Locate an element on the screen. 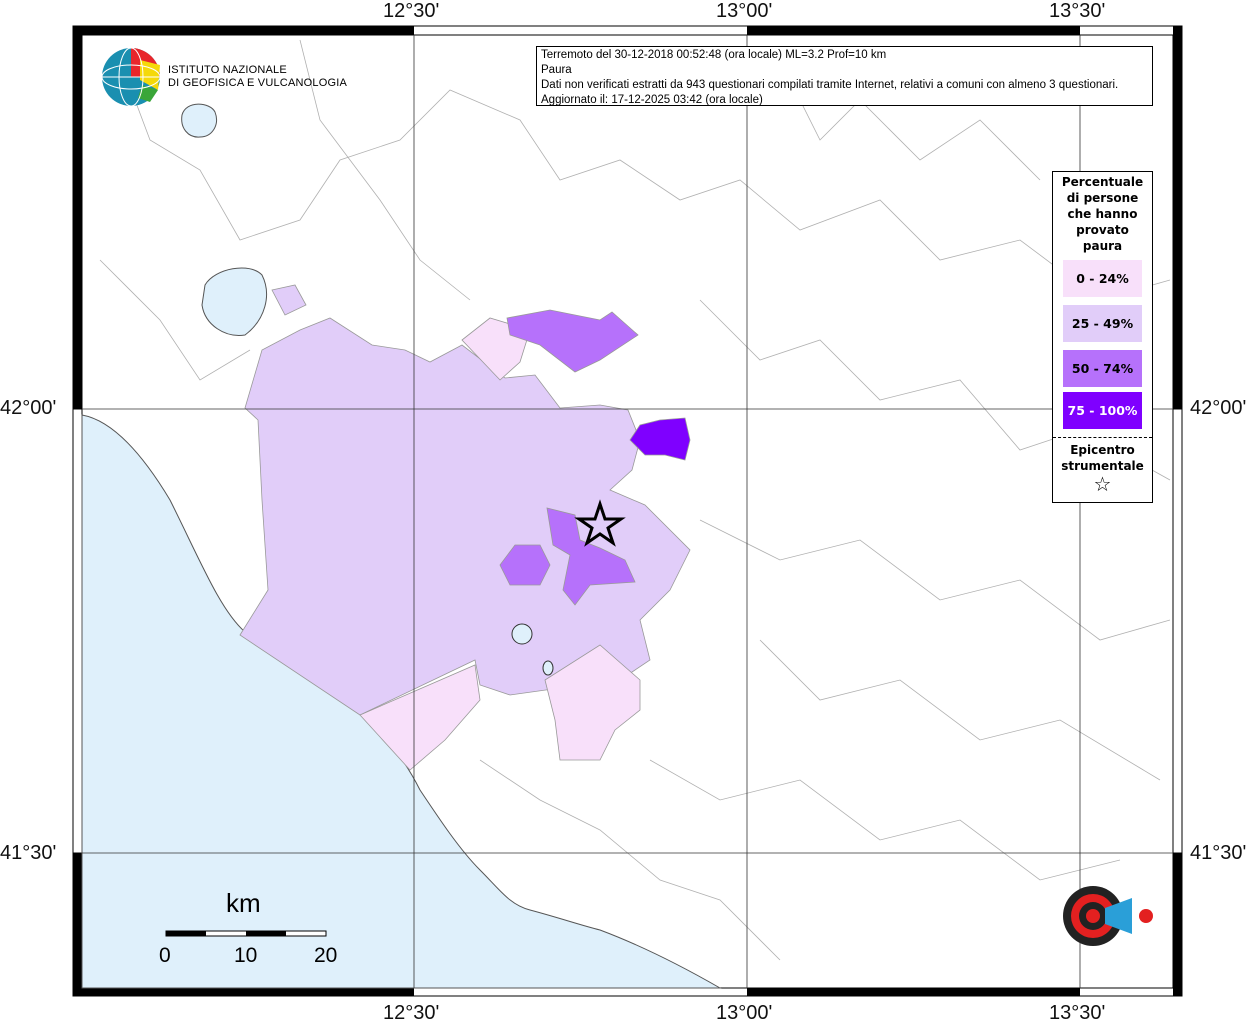 This screenshot has height=1025, width=1255. legend-title-line: che hanno is located at coordinates (1102, 214).